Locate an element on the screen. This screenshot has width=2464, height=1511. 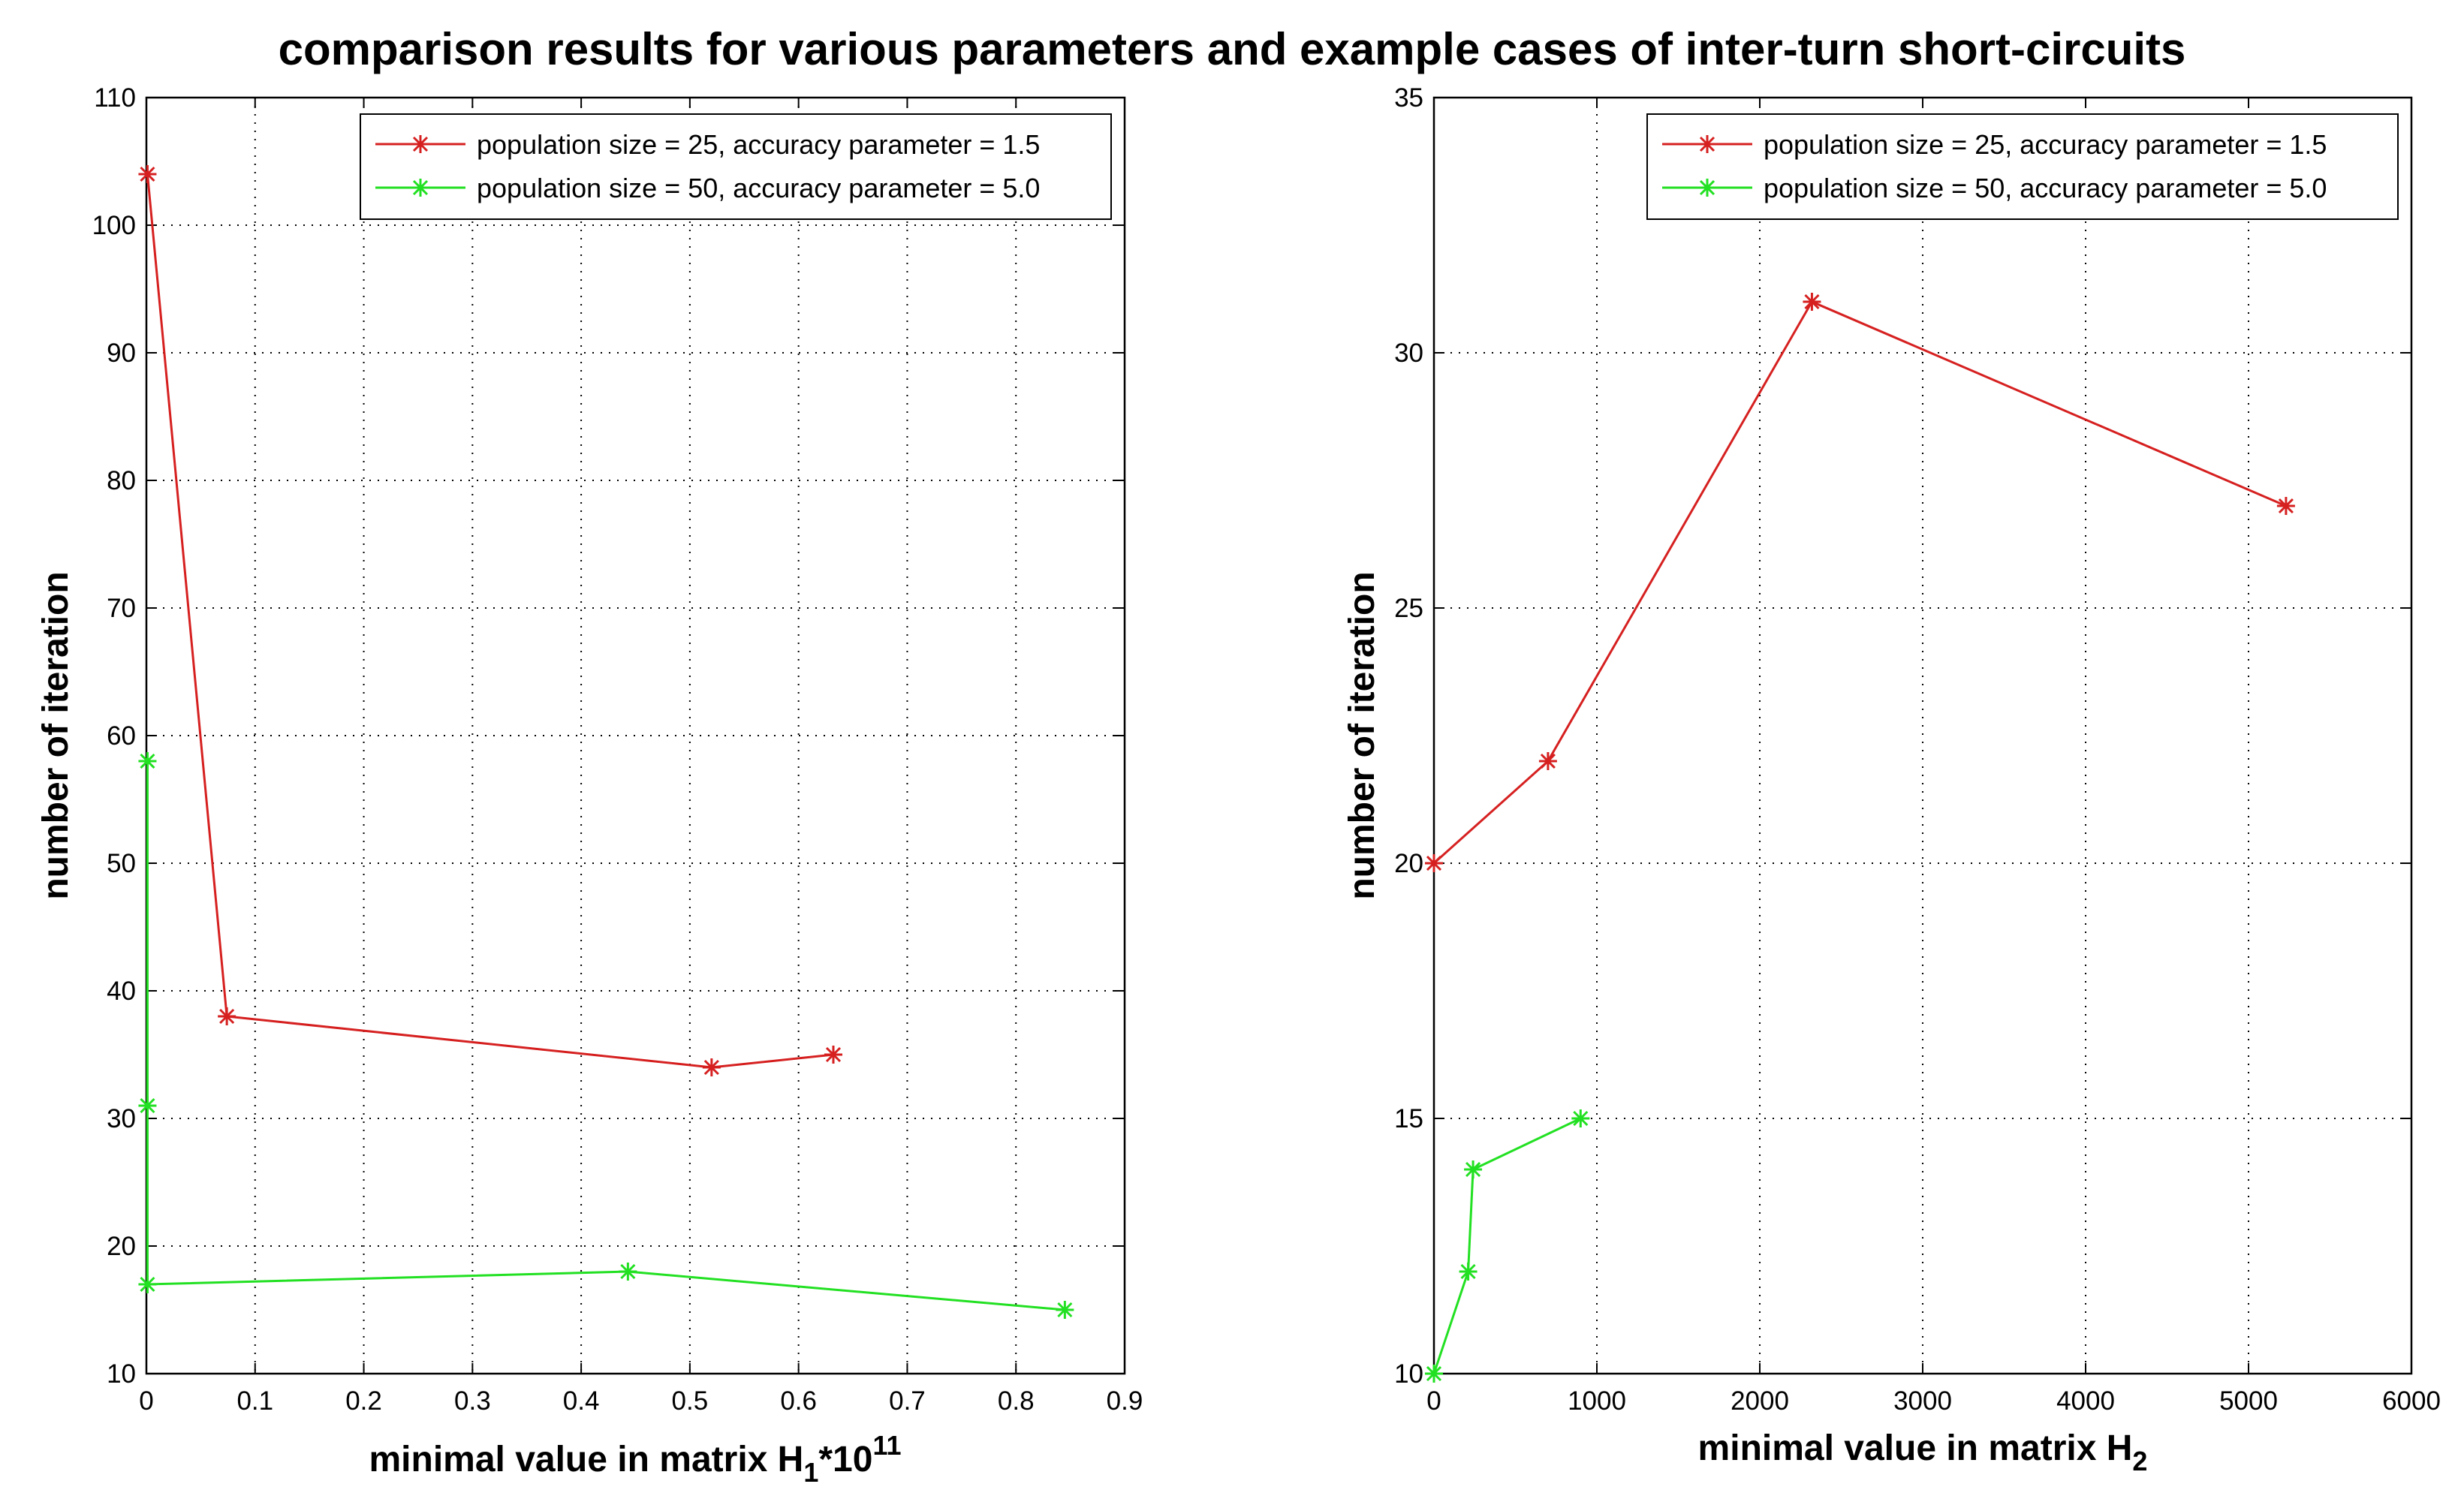
y-tick-label: 80 is located at coordinates (121, 480).